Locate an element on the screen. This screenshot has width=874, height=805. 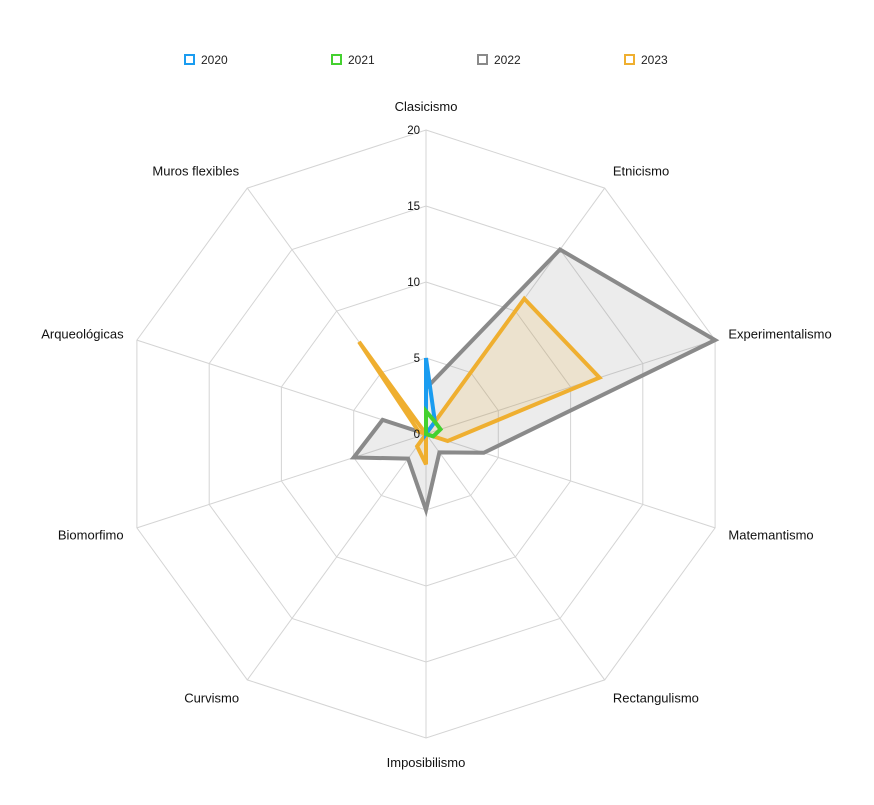
radial-tick-label: 10 is located at coordinates (413, 283).